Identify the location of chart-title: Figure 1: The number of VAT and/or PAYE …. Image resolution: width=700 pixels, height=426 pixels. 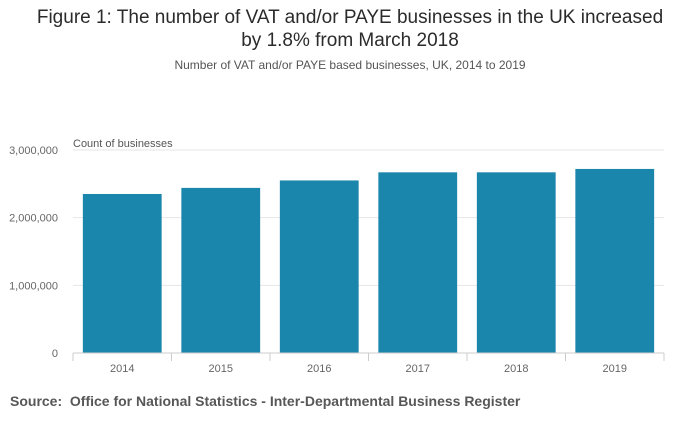
(350, 29).